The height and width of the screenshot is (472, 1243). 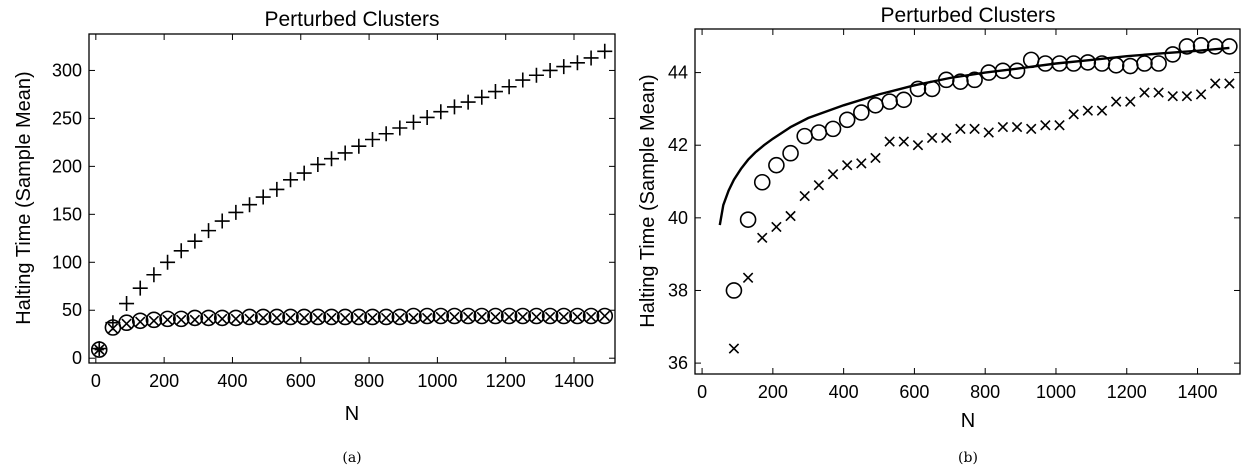 What do you see at coordinates (301, 381) in the screenshot?
I see `chart-a-xtick-label: 600` at bounding box center [301, 381].